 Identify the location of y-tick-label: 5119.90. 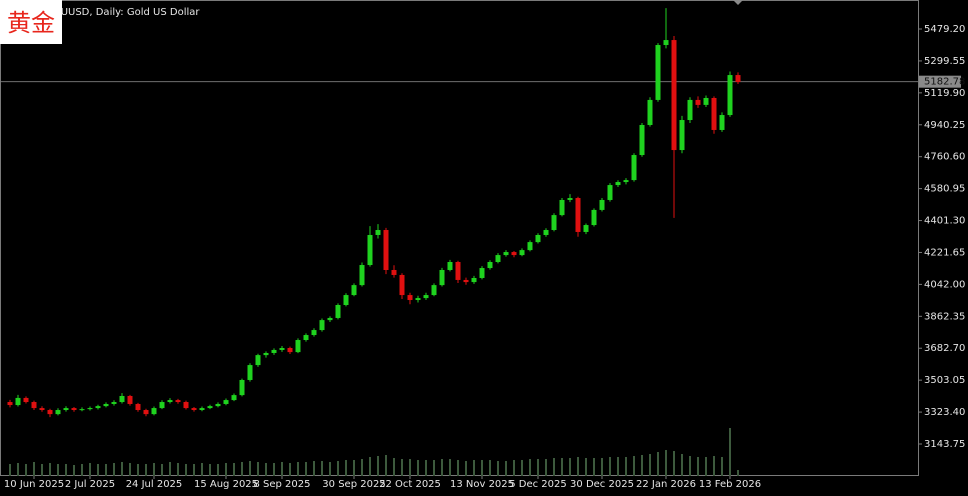
(944, 93).